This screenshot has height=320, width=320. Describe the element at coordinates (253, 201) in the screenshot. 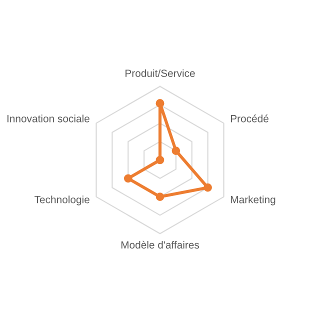

I see `spoke-label: Marketing` at that location.